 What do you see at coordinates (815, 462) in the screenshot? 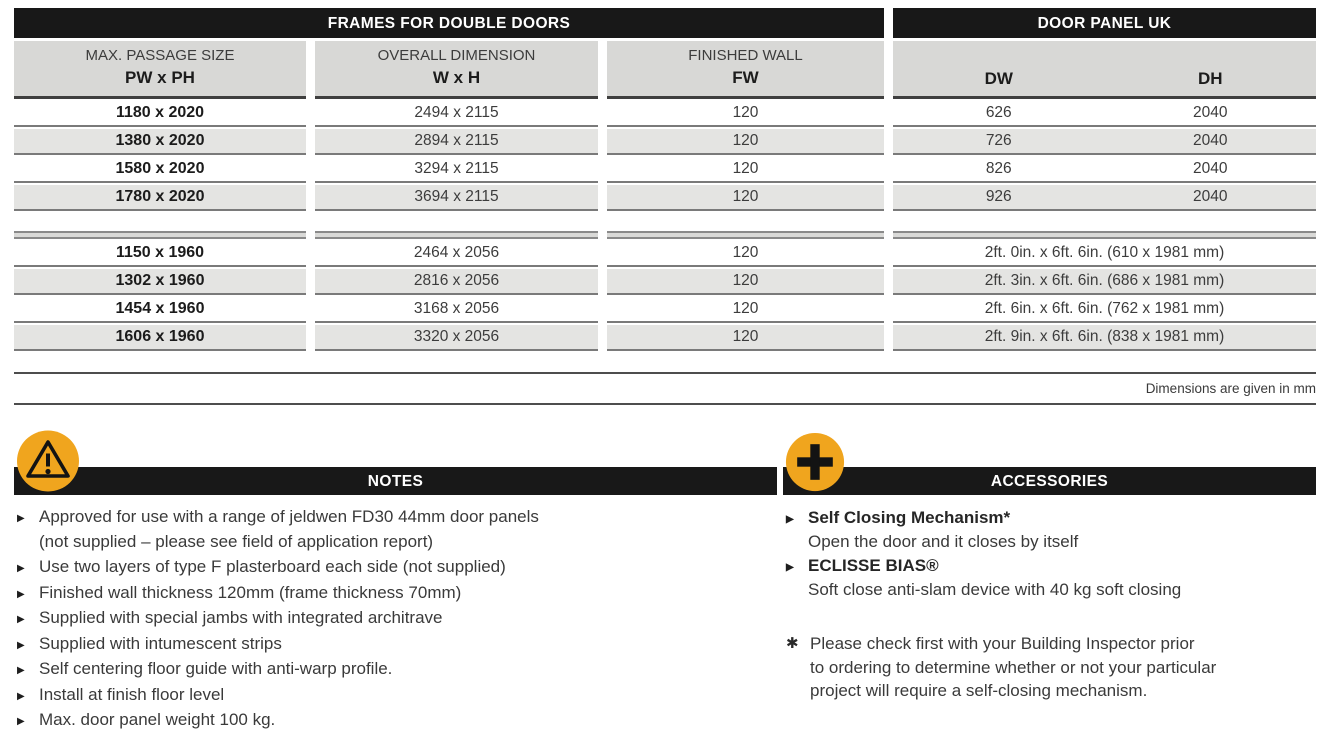
I see `plus-icon` at bounding box center [815, 462].